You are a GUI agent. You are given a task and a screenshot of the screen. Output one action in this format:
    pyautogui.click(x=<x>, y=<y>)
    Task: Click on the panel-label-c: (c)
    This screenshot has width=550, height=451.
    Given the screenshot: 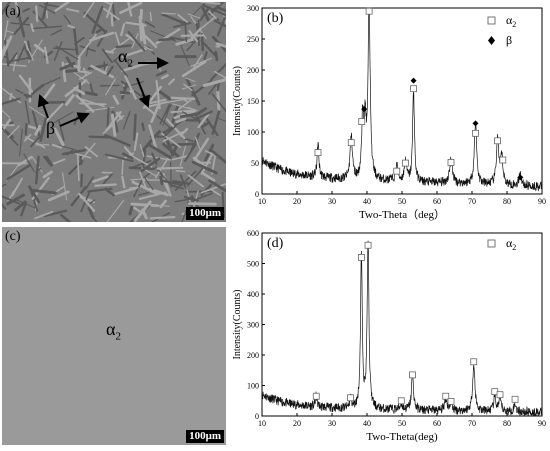 What is the action you would take?
    pyautogui.click(x=13, y=237)
    